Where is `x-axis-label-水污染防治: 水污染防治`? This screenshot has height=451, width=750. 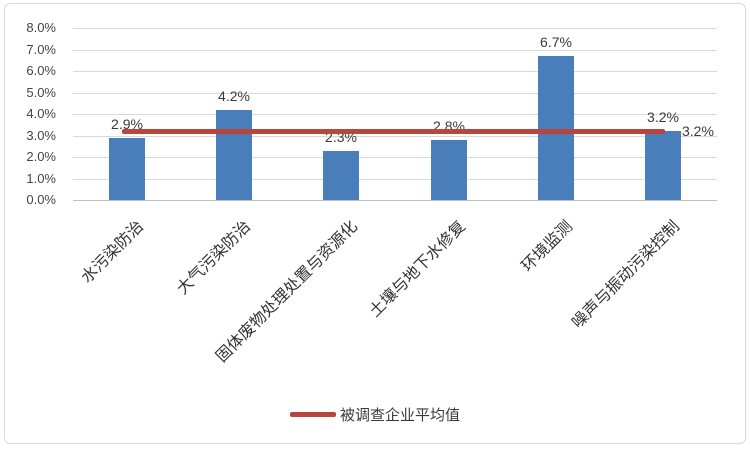 x-axis-label-水污染防治: 水污染防治 is located at coordinates (113, 252).